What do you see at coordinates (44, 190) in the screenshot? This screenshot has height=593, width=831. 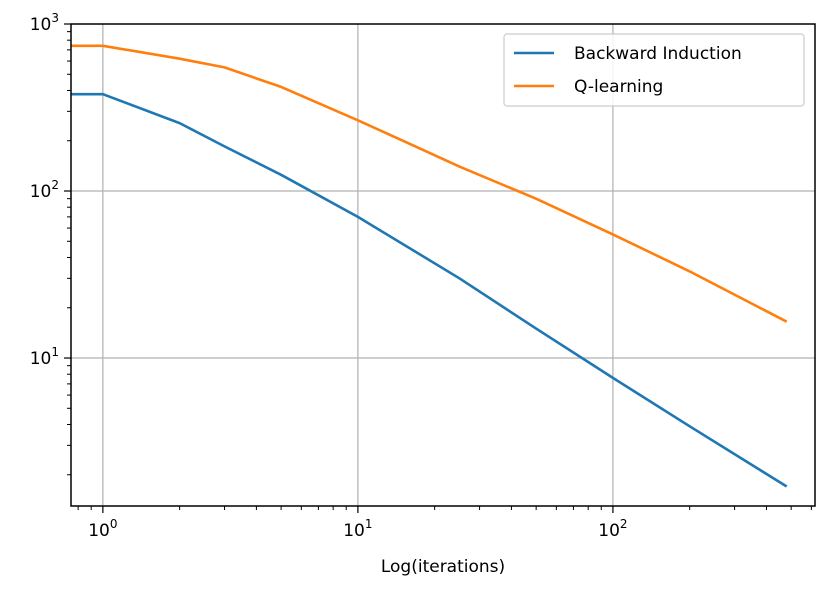 I see `y-tick-label: 10²` at bounding box center [44, 190].